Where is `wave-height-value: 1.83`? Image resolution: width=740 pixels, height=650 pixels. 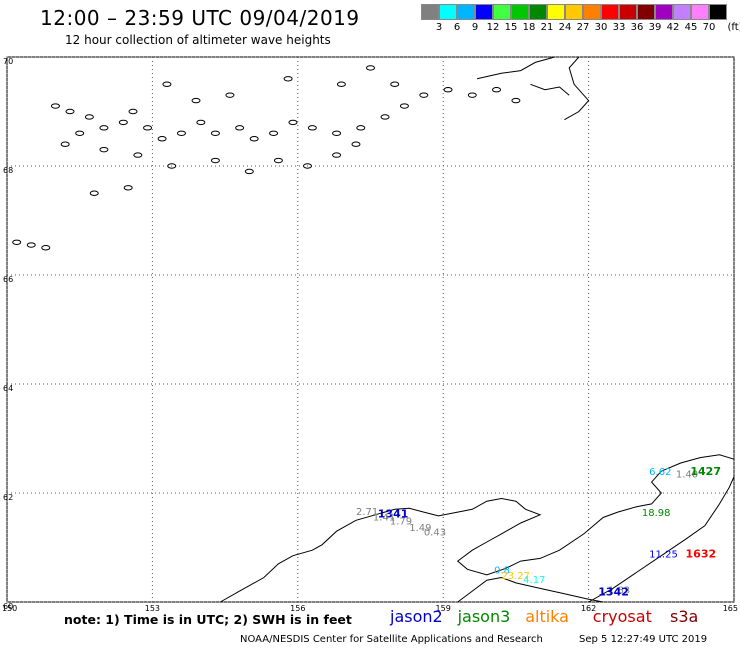
wave-height-value: 1.83 is located at coordinates (619, 590).